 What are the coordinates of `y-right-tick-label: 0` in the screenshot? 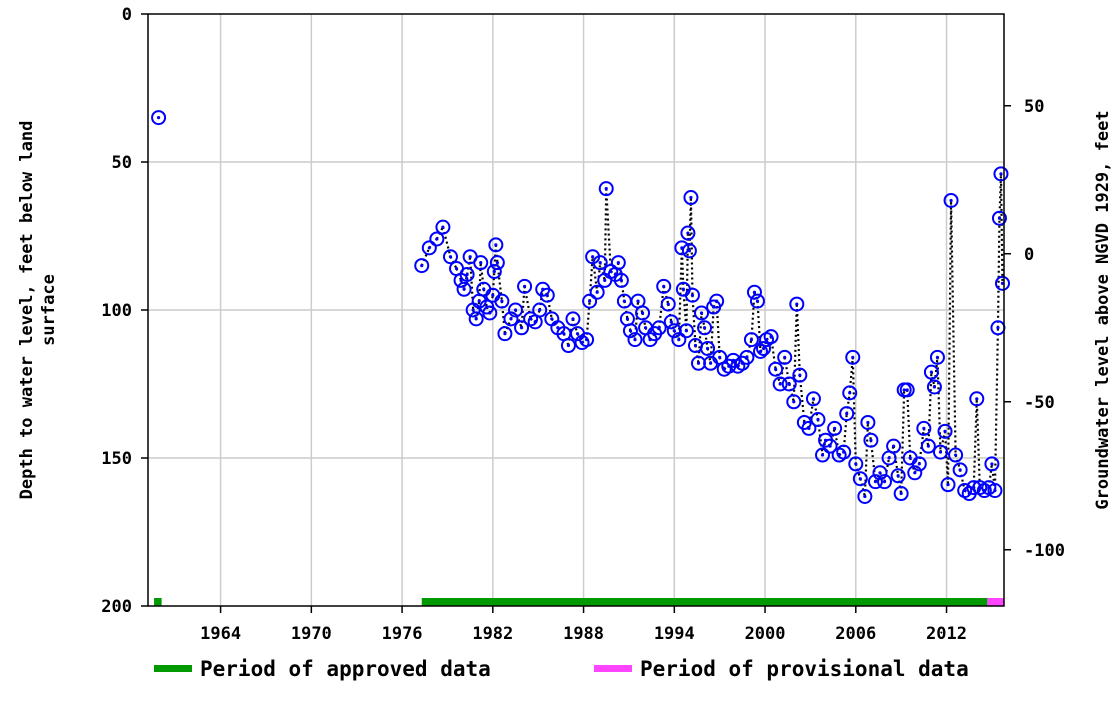 It's located at (1029, 255).